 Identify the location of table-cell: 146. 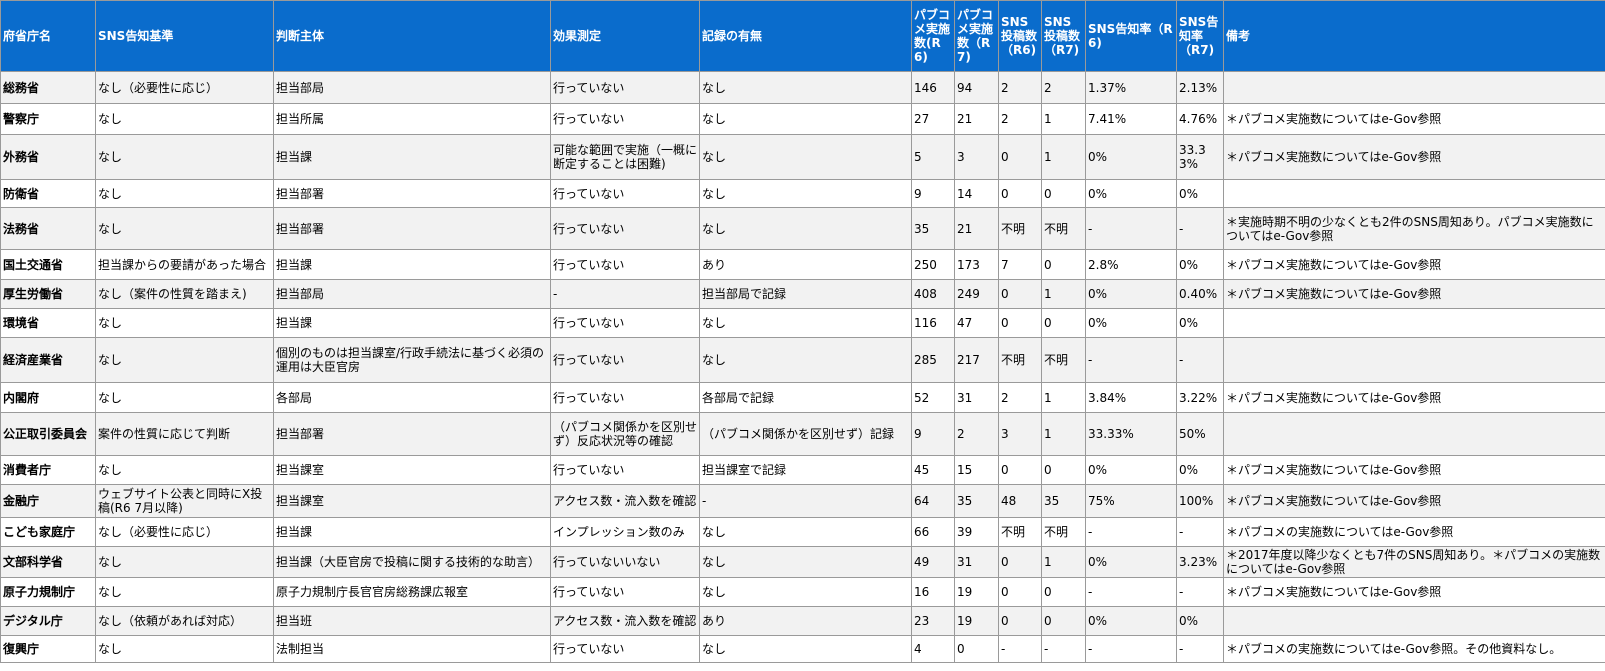
(933, 87).